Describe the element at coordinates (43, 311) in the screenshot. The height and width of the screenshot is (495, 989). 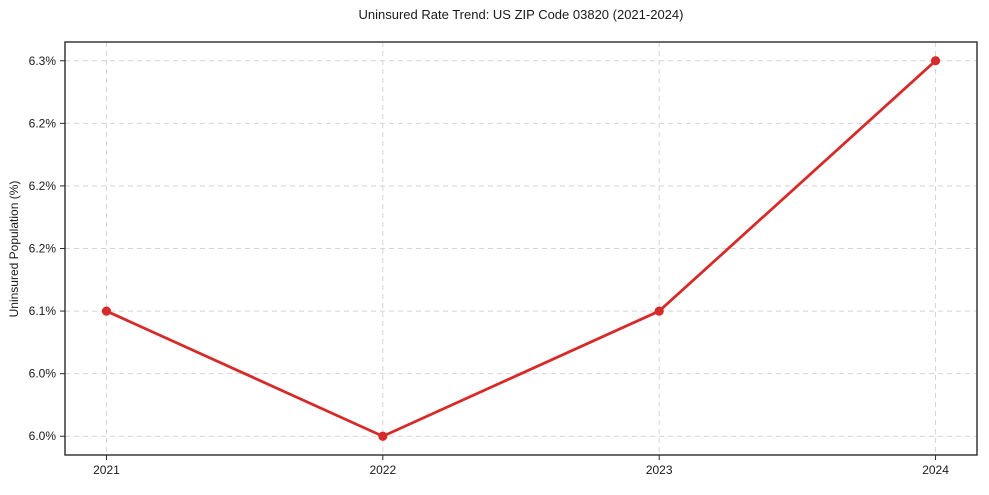
I see `y-tick-label: 6.1%` at that location.